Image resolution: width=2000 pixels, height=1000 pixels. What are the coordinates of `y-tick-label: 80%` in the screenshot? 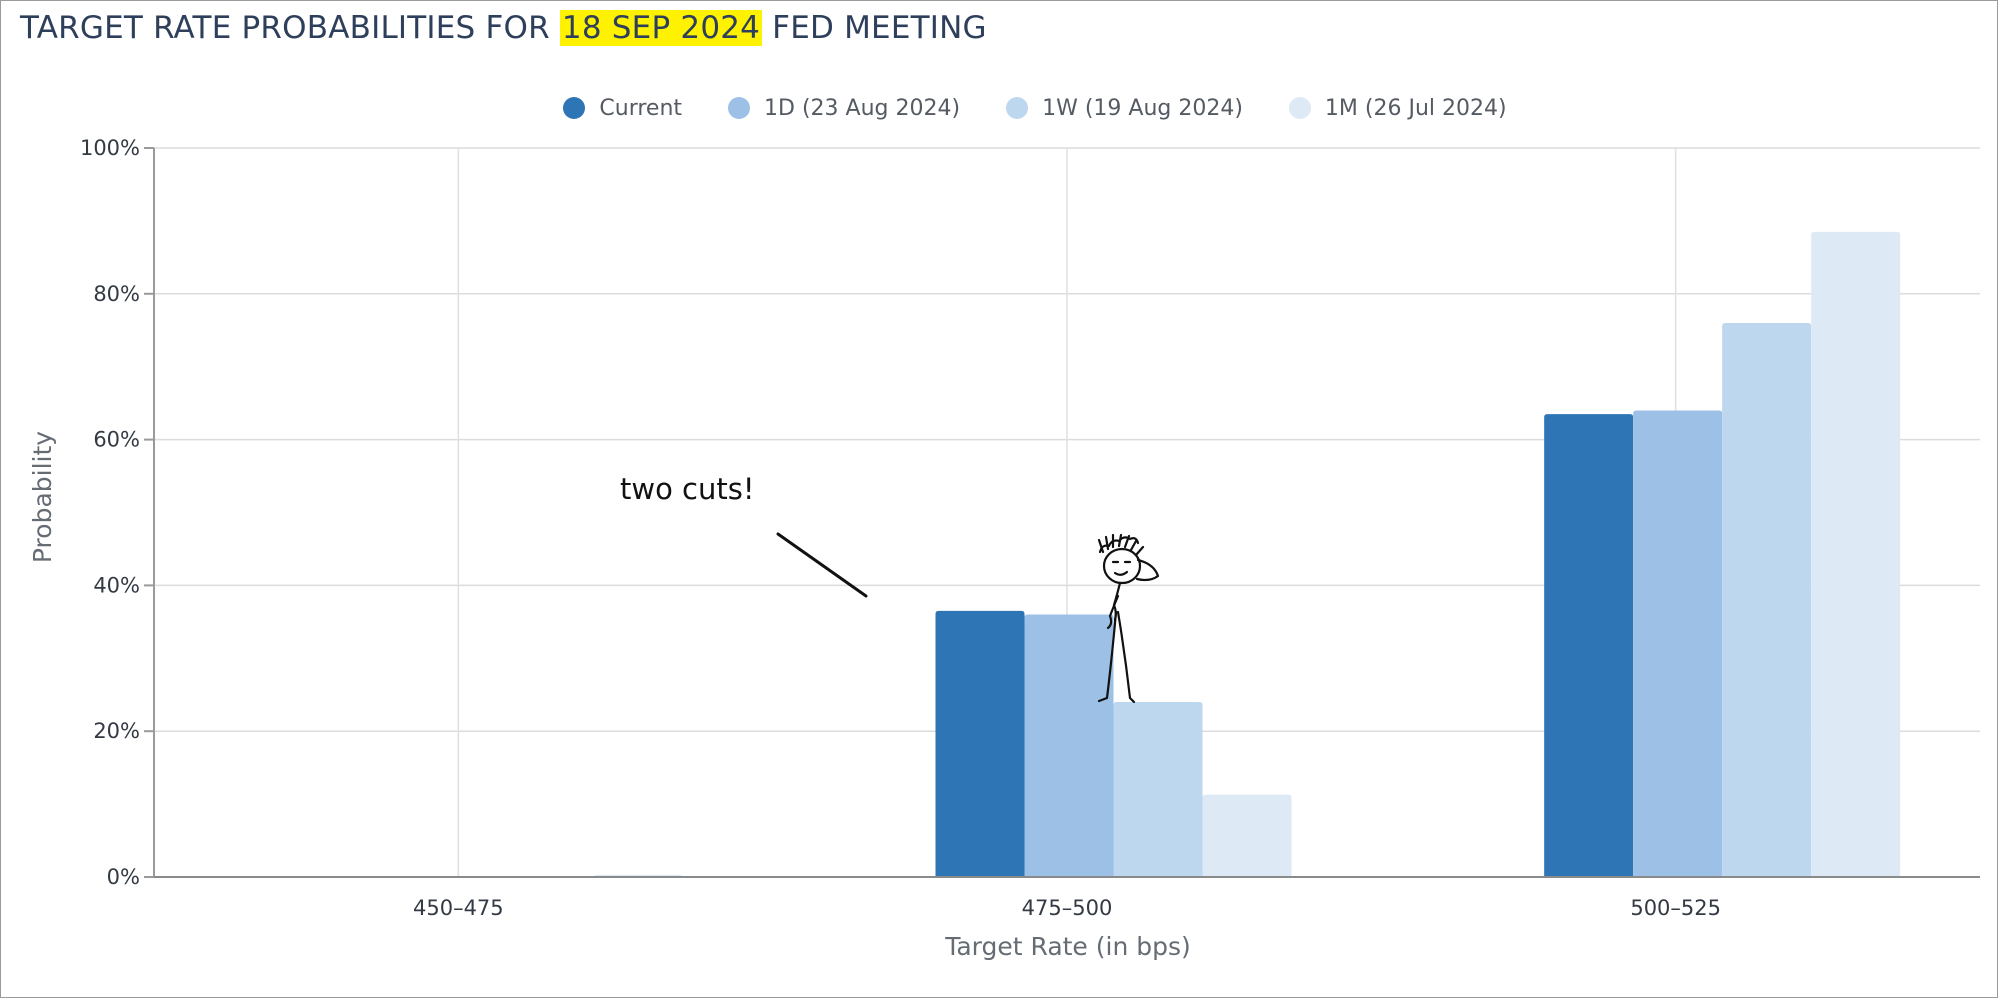 It's located at (116, 294).